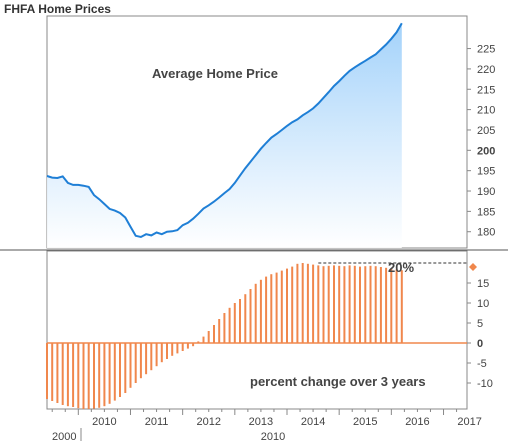 The image size is (508, 443). Describe the element at coordinates (365, 422) in the screenshot. I see `x-tick-label: 2015` at that location.